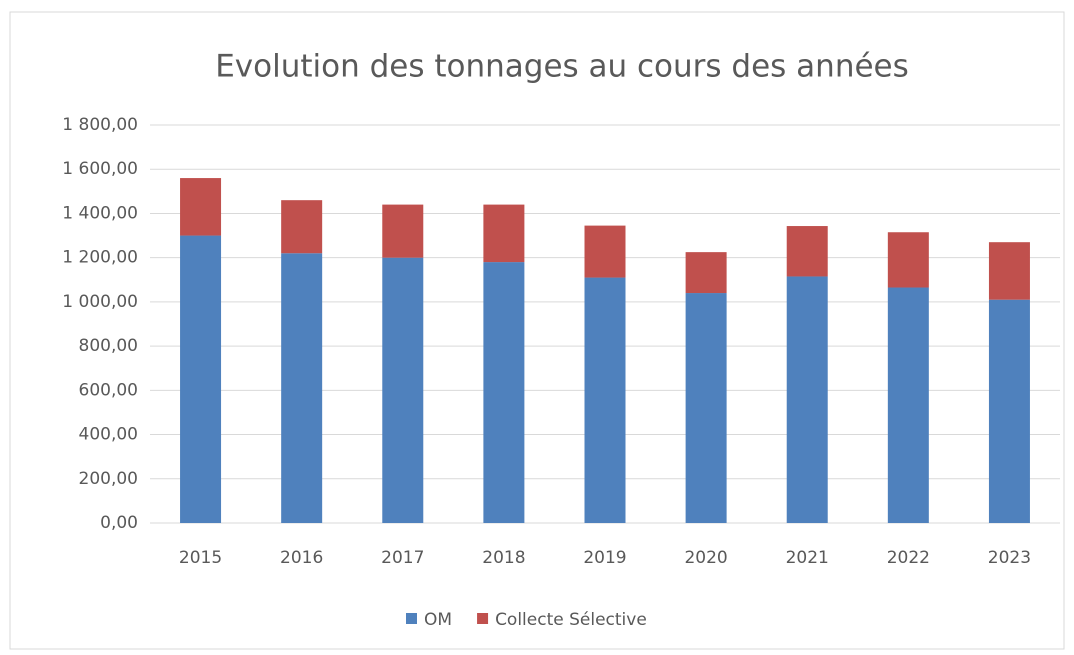 The height and width of the screenshot is (655, 1074). Describe the element at coordinates (301, 558) in the screenshot. I see `x-tick-label: 2016` at that location.